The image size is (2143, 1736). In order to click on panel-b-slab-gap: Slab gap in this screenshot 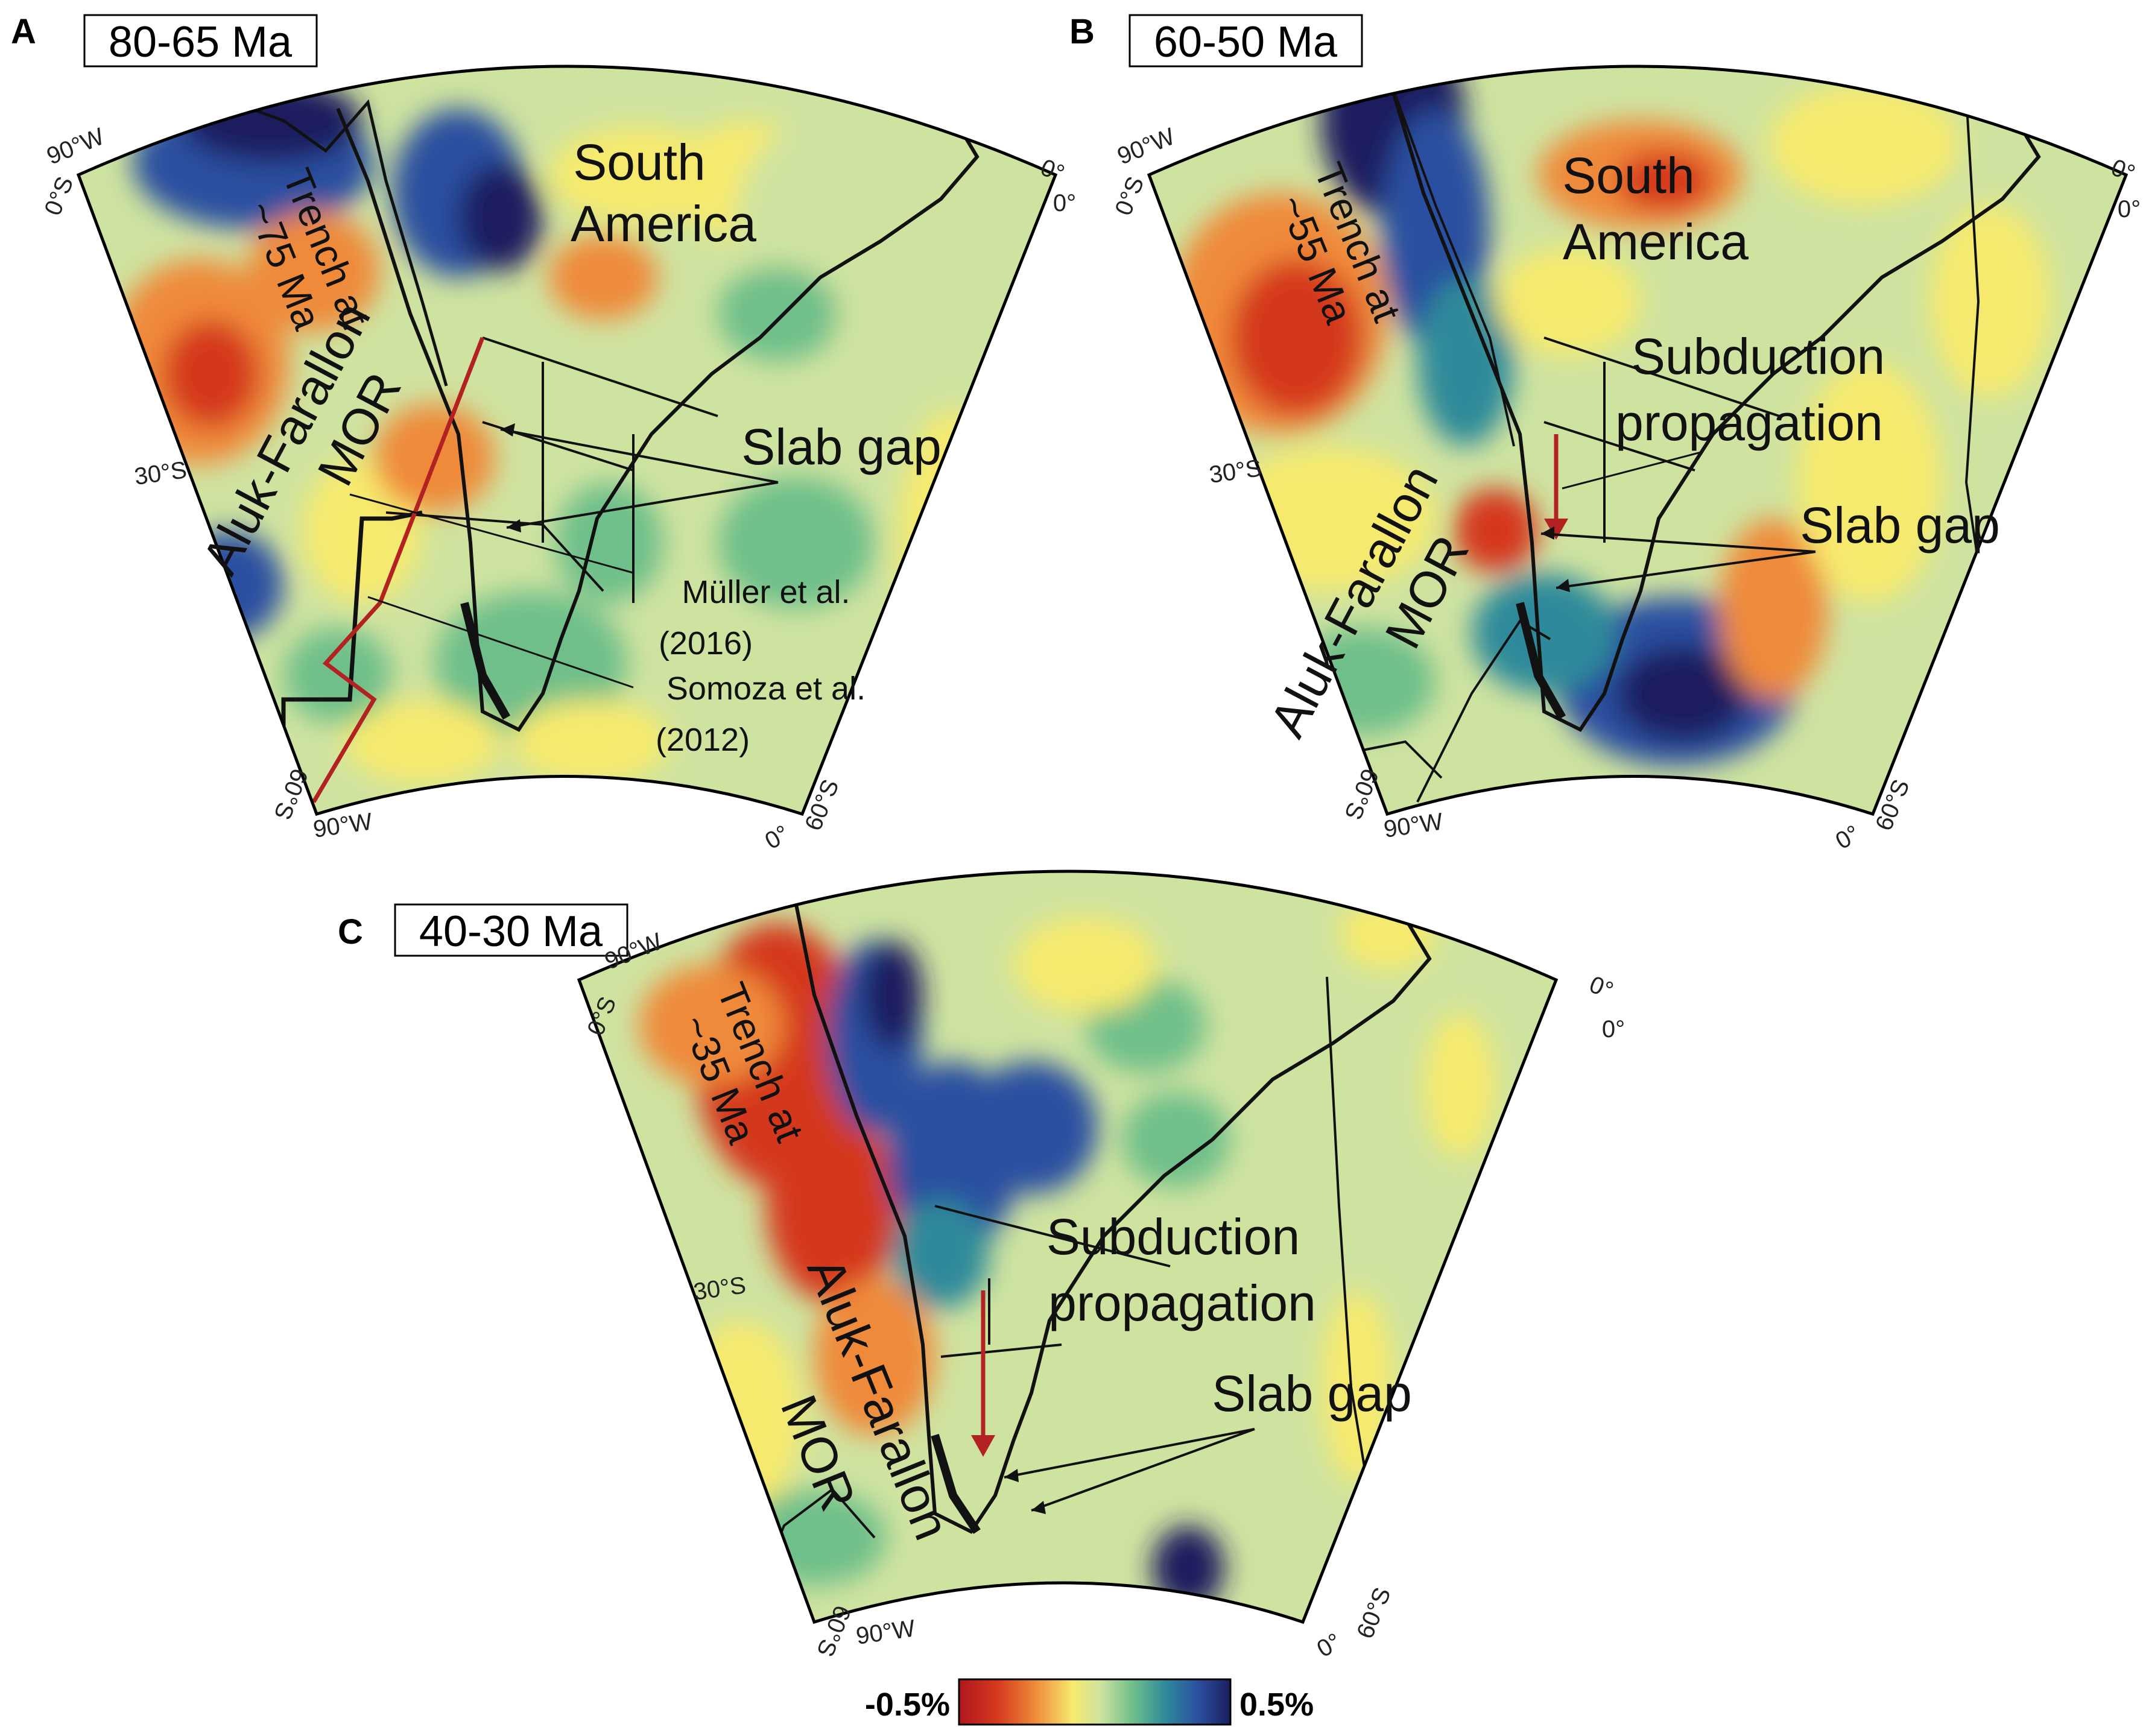, I will do `click(1900, 525)`.